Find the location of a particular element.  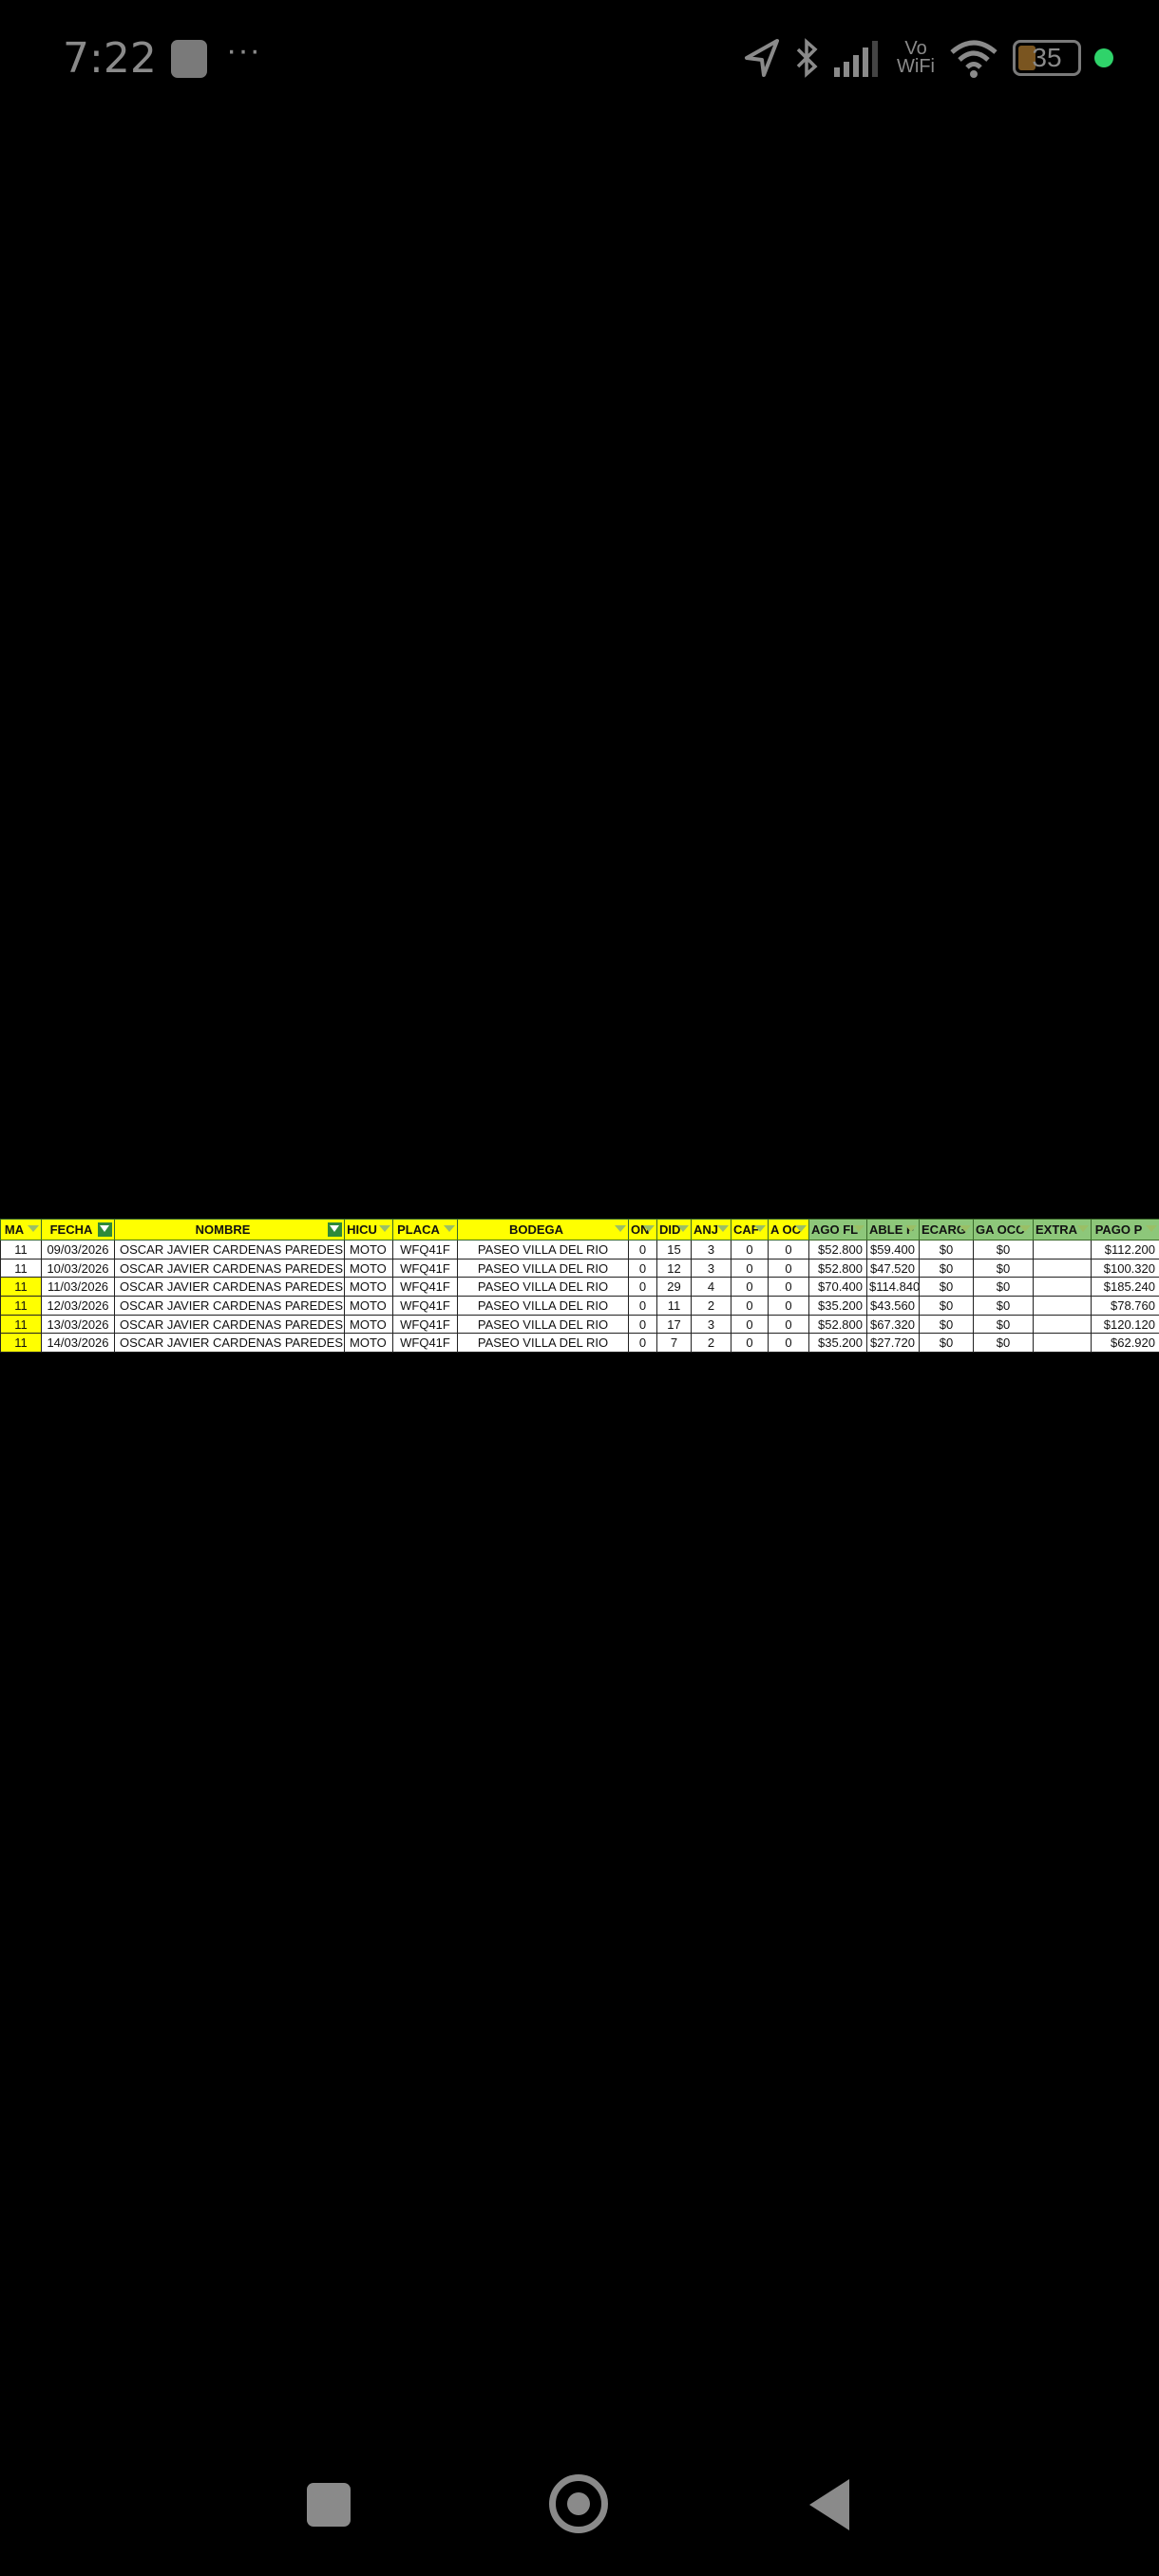

table-cell: 2 is located at coordinates (711, 1343).